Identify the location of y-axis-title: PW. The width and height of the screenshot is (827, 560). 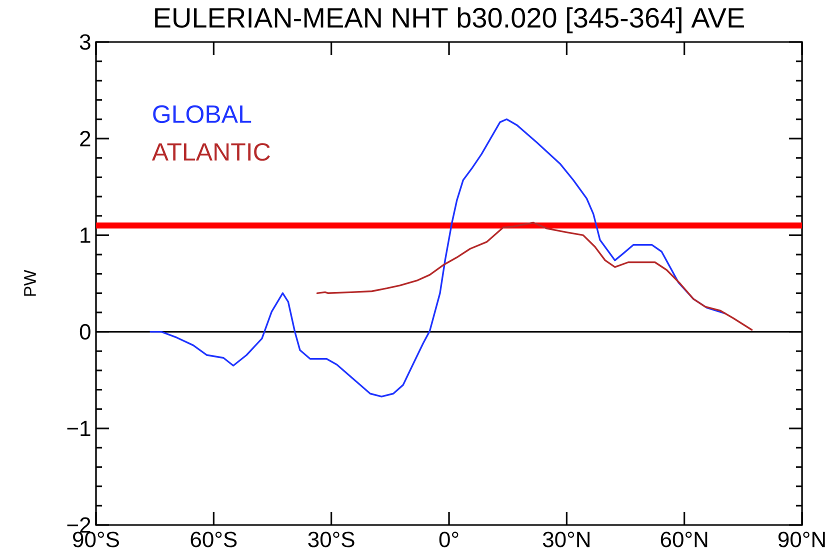
(30, 283).